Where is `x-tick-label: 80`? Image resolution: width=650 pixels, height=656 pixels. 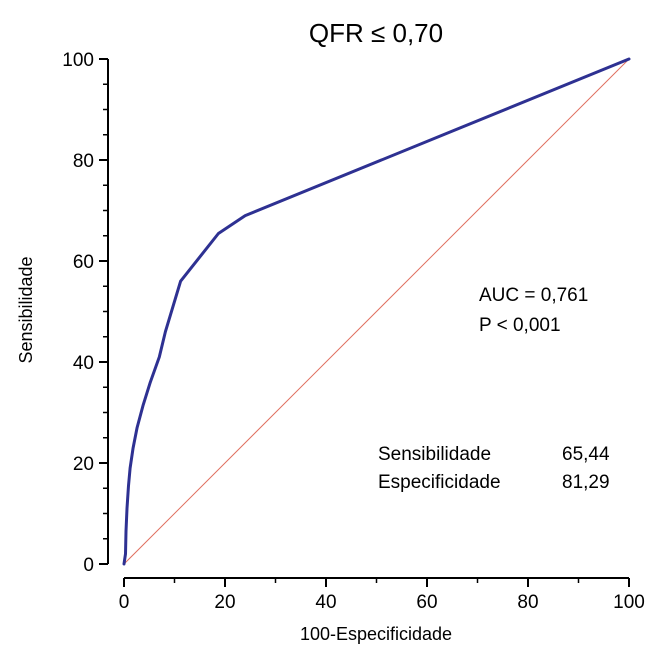
x-tick-label: 80 is located at coordinates (527, 602).